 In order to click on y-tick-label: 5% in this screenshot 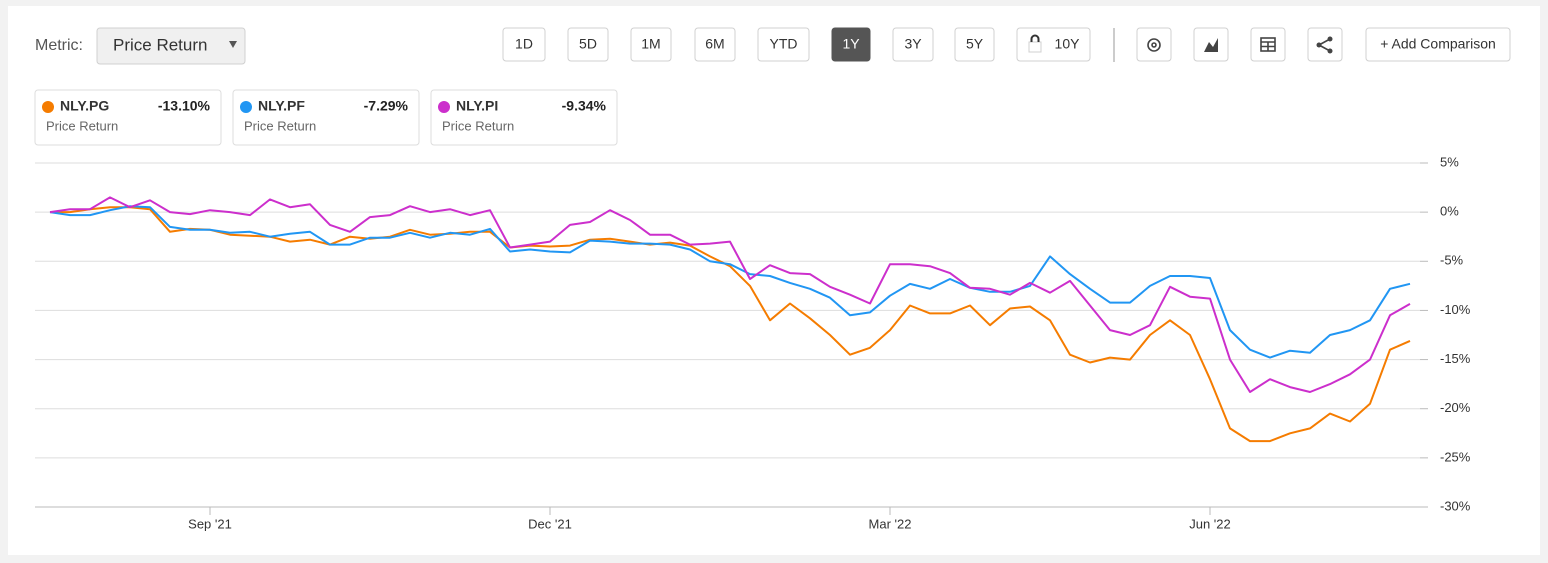, I will do `click(1449, 161)`.